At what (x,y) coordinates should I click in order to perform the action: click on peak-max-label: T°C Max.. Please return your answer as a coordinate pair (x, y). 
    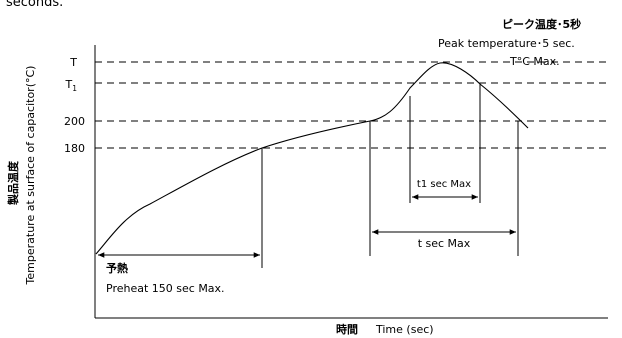
    Looking at the image, I should click on (534, 61).